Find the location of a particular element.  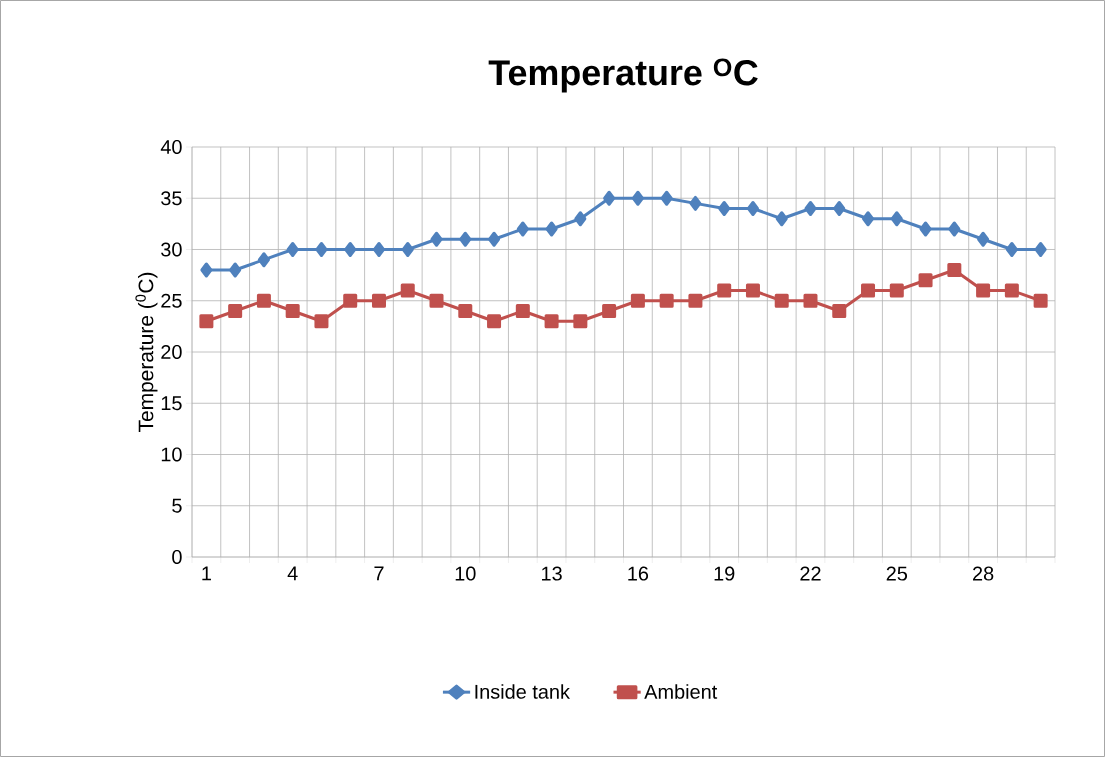

y-tick-label: 35 is located at coordinates (171, 198).